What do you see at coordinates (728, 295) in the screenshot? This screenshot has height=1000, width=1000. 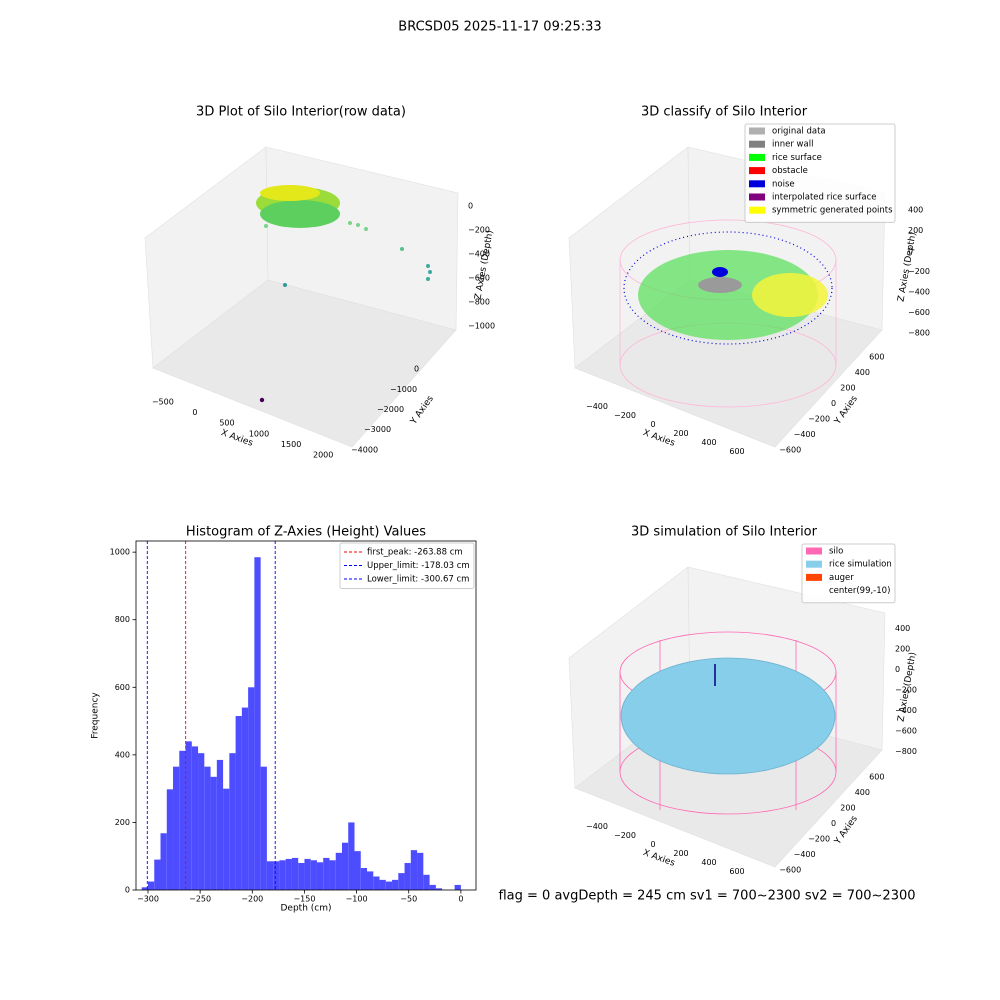 I see `rice-surface` at bounding box center [728, 295].